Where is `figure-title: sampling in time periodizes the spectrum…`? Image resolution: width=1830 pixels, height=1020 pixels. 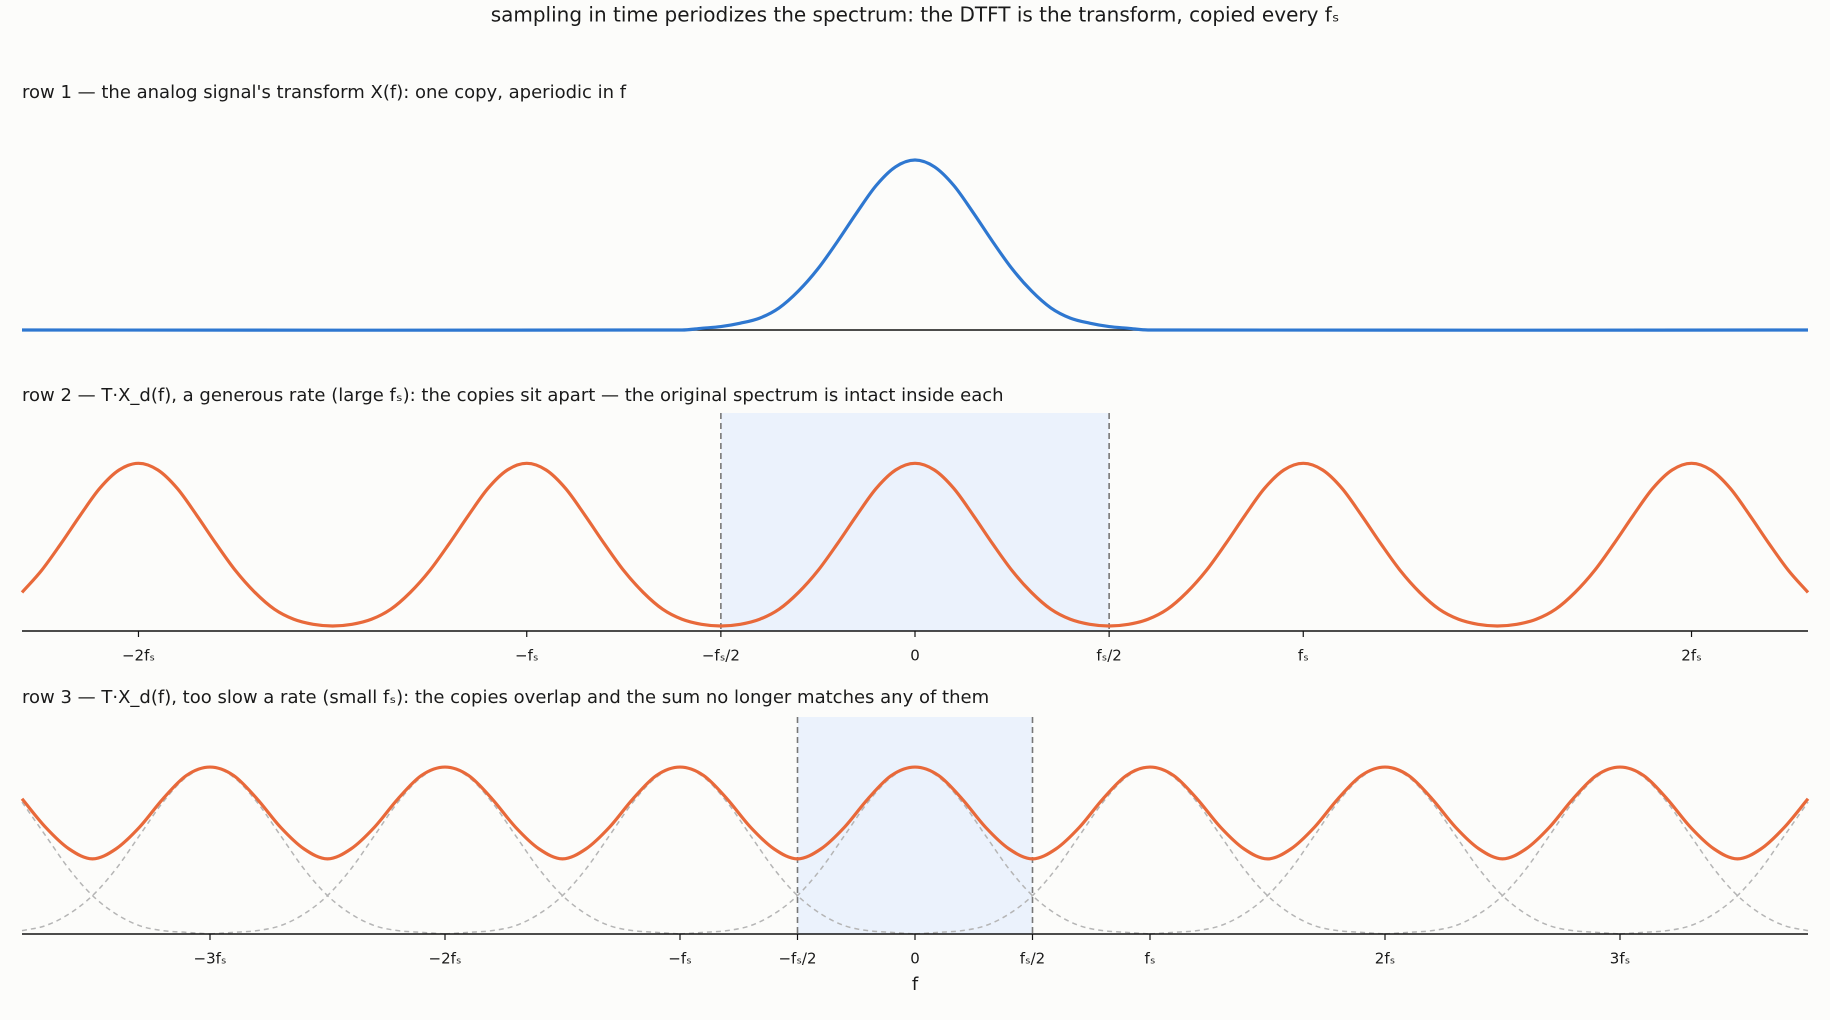
figure-title: sampling in time periodizes the spectrum… is located at coordinates (915, 15).